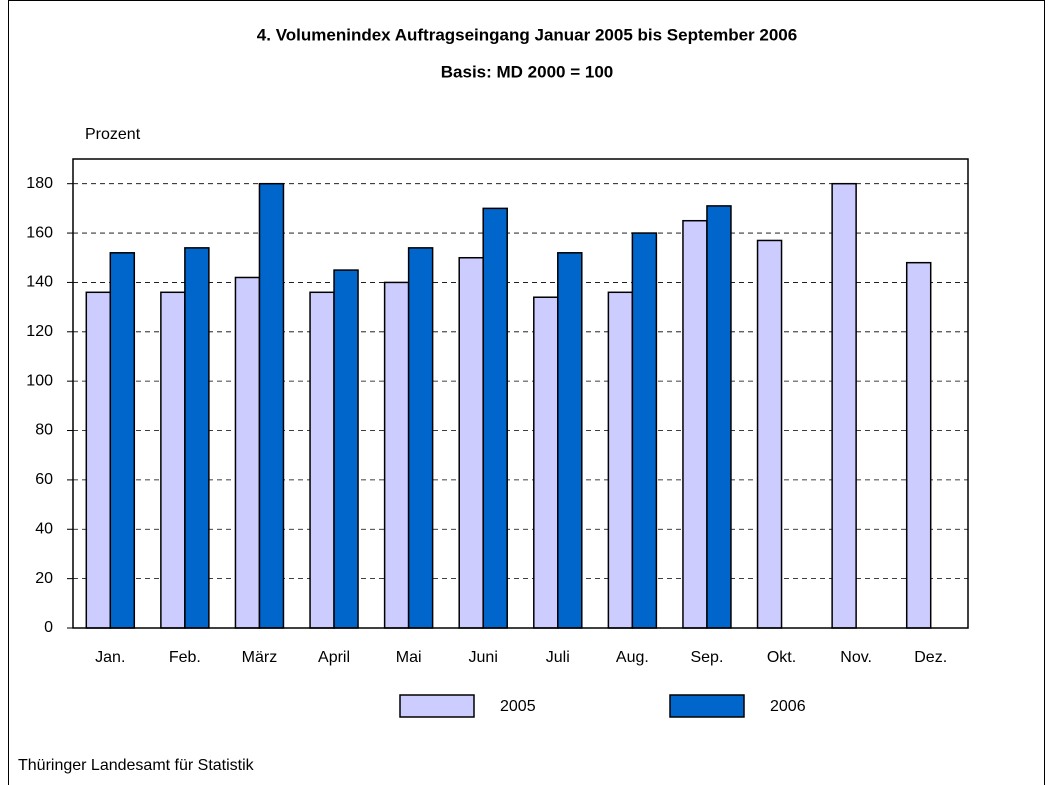 The height and width of the screenshot is (785, 1053). Describe the element at coordinates (409, 657) in the screenshot. I see `x-tick-label: Mai` at that location.